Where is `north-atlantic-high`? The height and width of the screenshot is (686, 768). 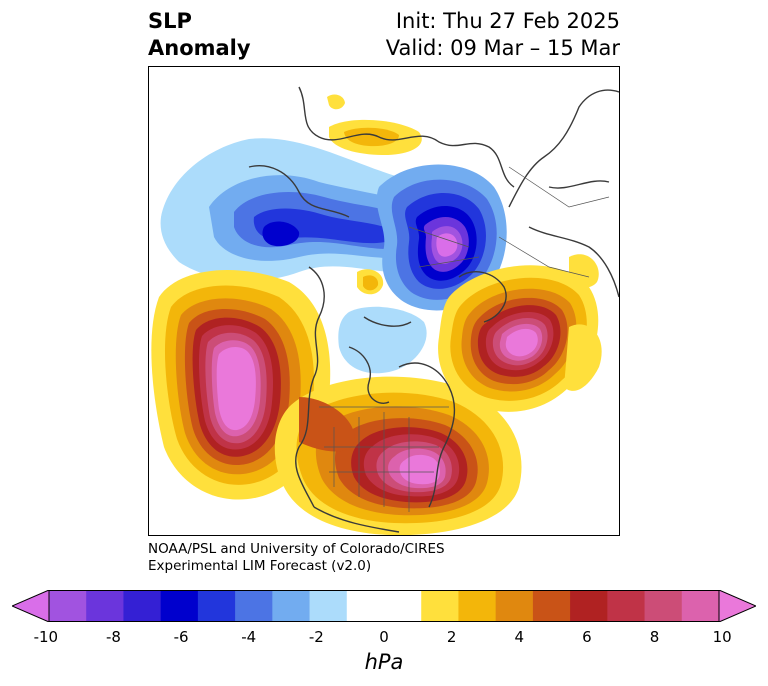
north-atlantic-high is located at coordinates (520, 333).